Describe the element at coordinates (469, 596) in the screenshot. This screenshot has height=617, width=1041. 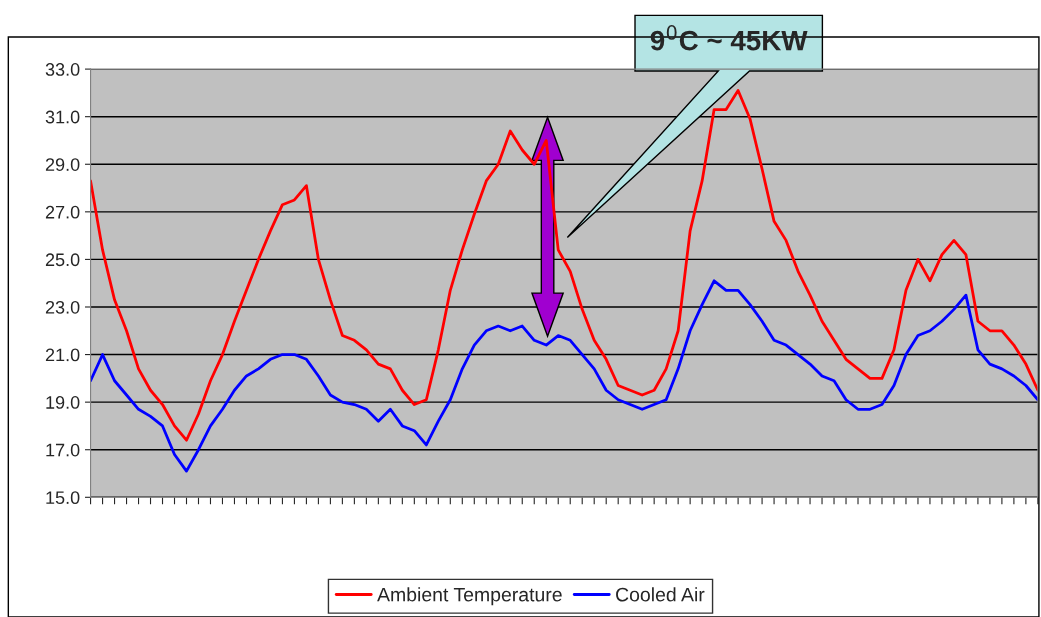
I see `legend-label: Ambient Temperature` at that location.